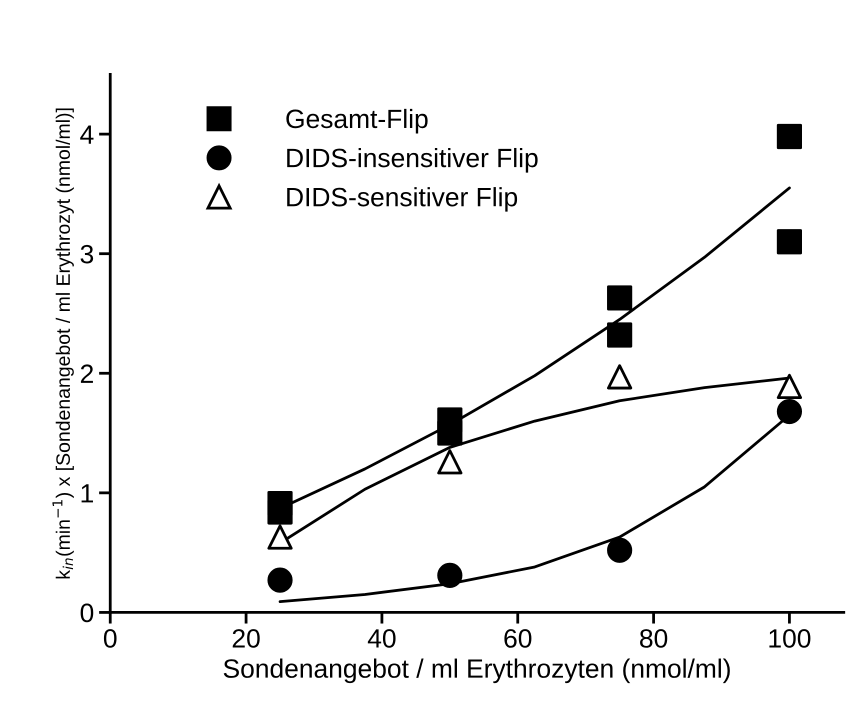  Describe the element at coordinates (477, 671) in the screenshot. I see `x-axis-title: Sondenangebot / ml Erythrozyten (nmol/ml)` at that location.